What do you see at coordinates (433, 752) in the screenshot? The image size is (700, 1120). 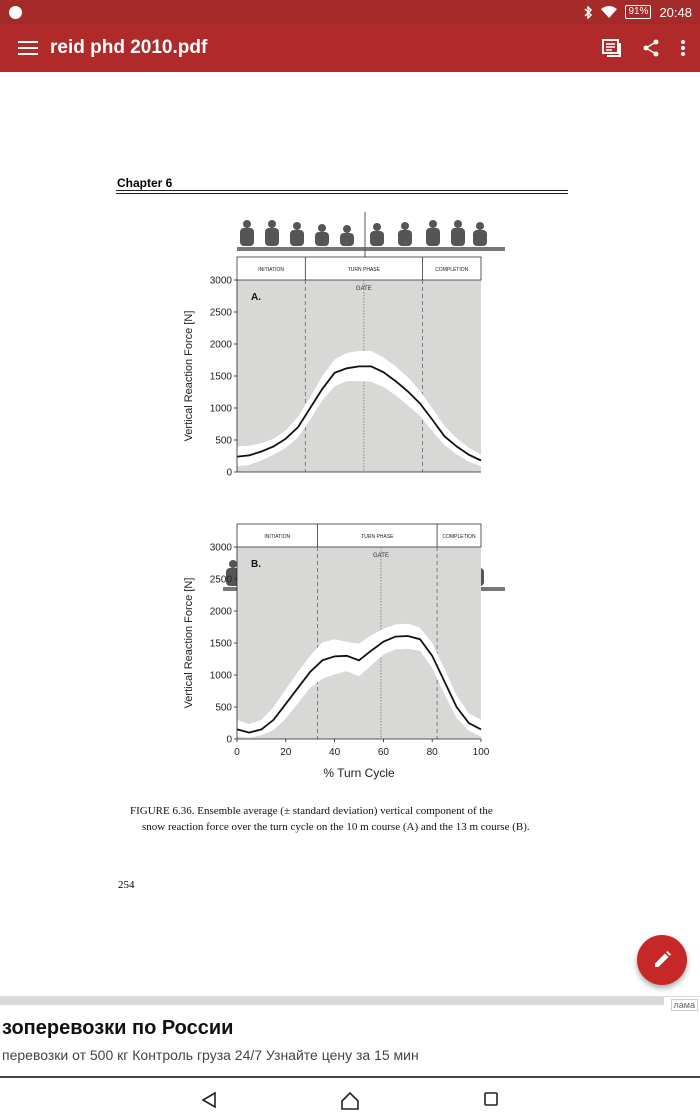 I see `x-tick-label: 80` at bounding box center [433, 752].